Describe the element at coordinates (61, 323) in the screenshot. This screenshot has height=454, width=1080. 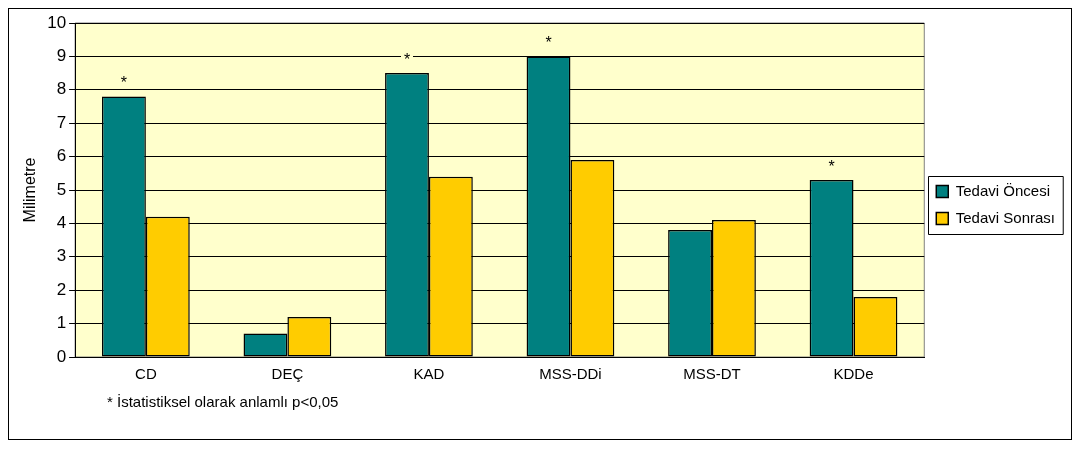
I see `y-tick-label: 1` at that location.